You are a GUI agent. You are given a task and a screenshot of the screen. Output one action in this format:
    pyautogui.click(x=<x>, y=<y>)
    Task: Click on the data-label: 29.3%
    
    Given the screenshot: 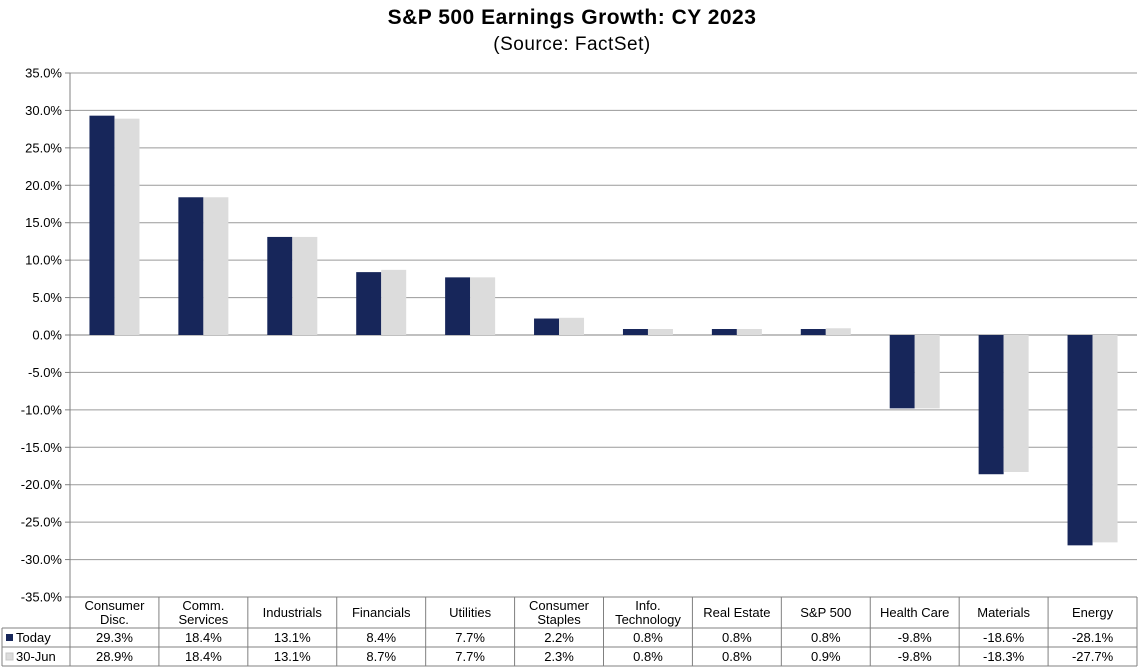 What is the action you would take?
    pyautogui.click(x=114, y=637)
    